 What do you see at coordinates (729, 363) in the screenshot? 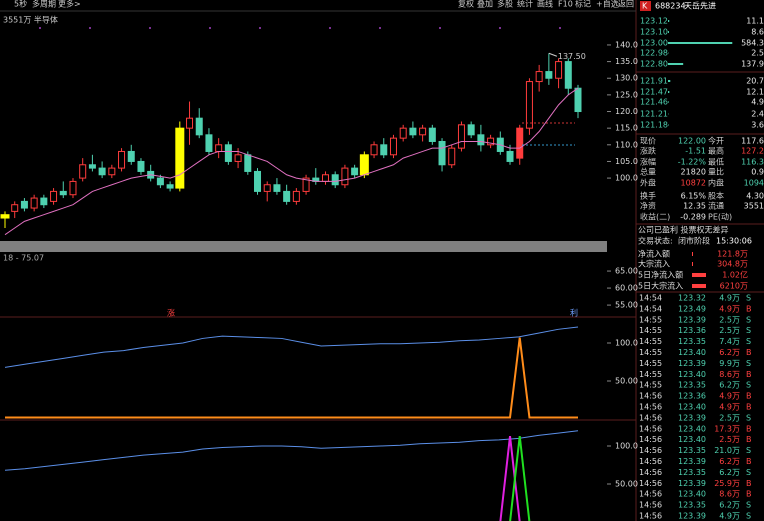
I see `tick-volume: 9.9万` at bounding box center [729, 363].